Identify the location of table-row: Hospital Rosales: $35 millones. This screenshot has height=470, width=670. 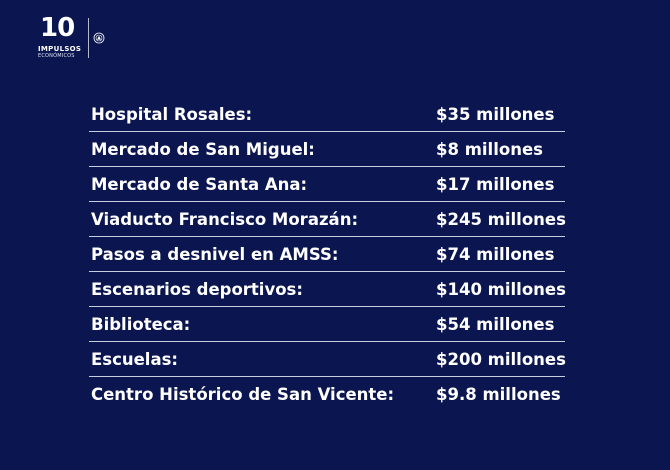
(327, 114).